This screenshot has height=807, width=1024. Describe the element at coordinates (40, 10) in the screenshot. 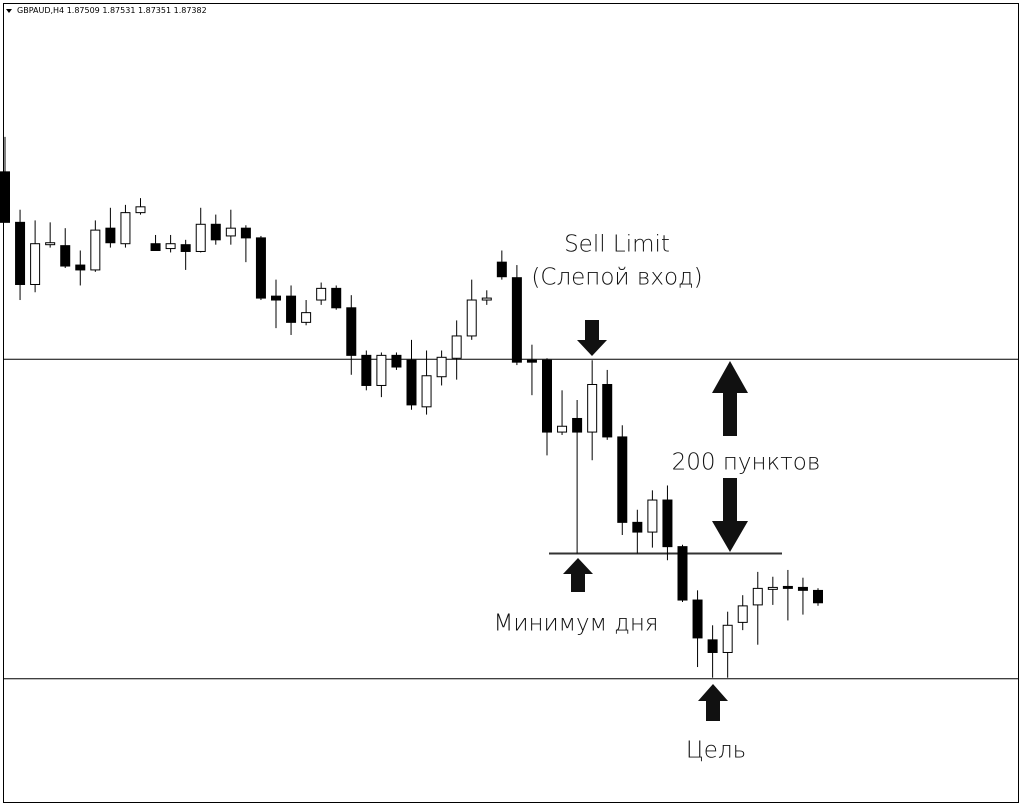

I see `symbol: GBPAUD,H4` at that location.